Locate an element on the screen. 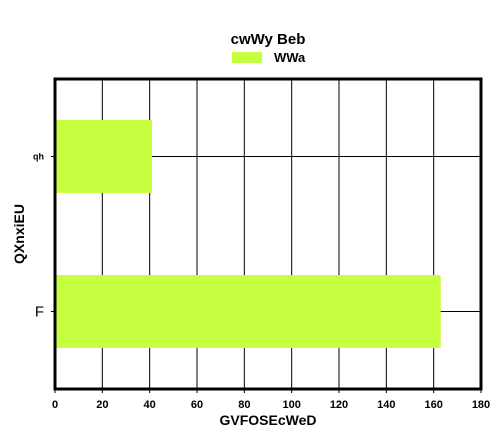 Image resolution: width=504 pixels, height=441 pixels. legend-label: WWa is located at coordinates (290, 57).